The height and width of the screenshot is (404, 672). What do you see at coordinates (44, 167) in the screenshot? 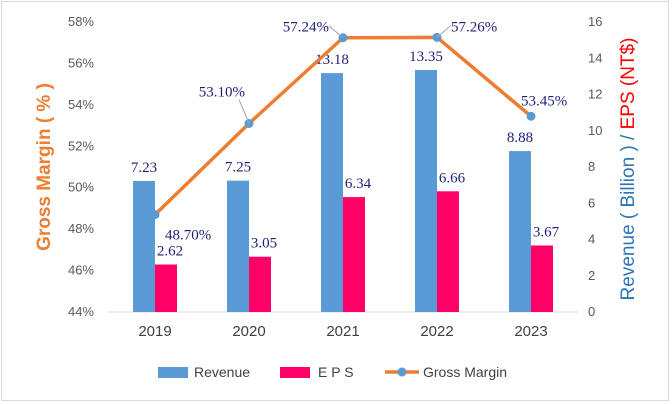
I see `left-axis-title: Gross Margin ( % )` at bounding box center [44, 167].